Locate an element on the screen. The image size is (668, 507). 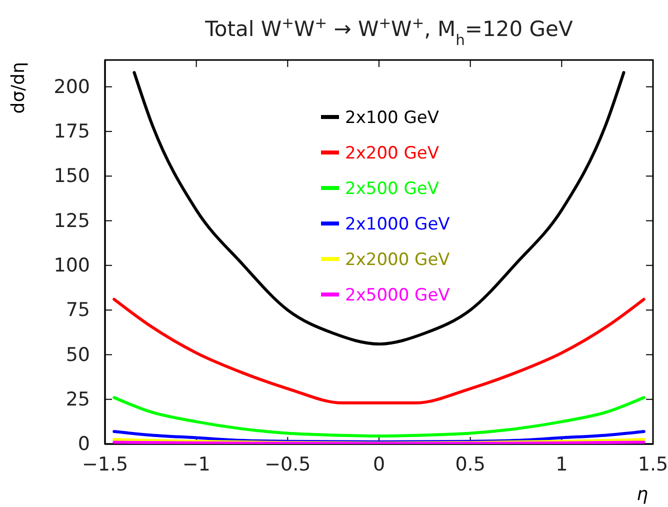
legend-label: 2x5000 GeV is located at coordinates (397, 296).